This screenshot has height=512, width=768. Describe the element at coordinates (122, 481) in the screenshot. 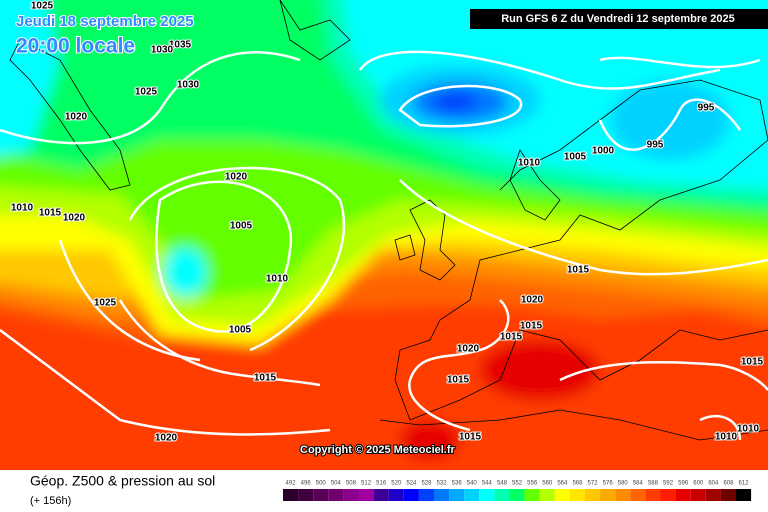

I see `footer-title: Géop. Z500 & pression au sol` at that location.